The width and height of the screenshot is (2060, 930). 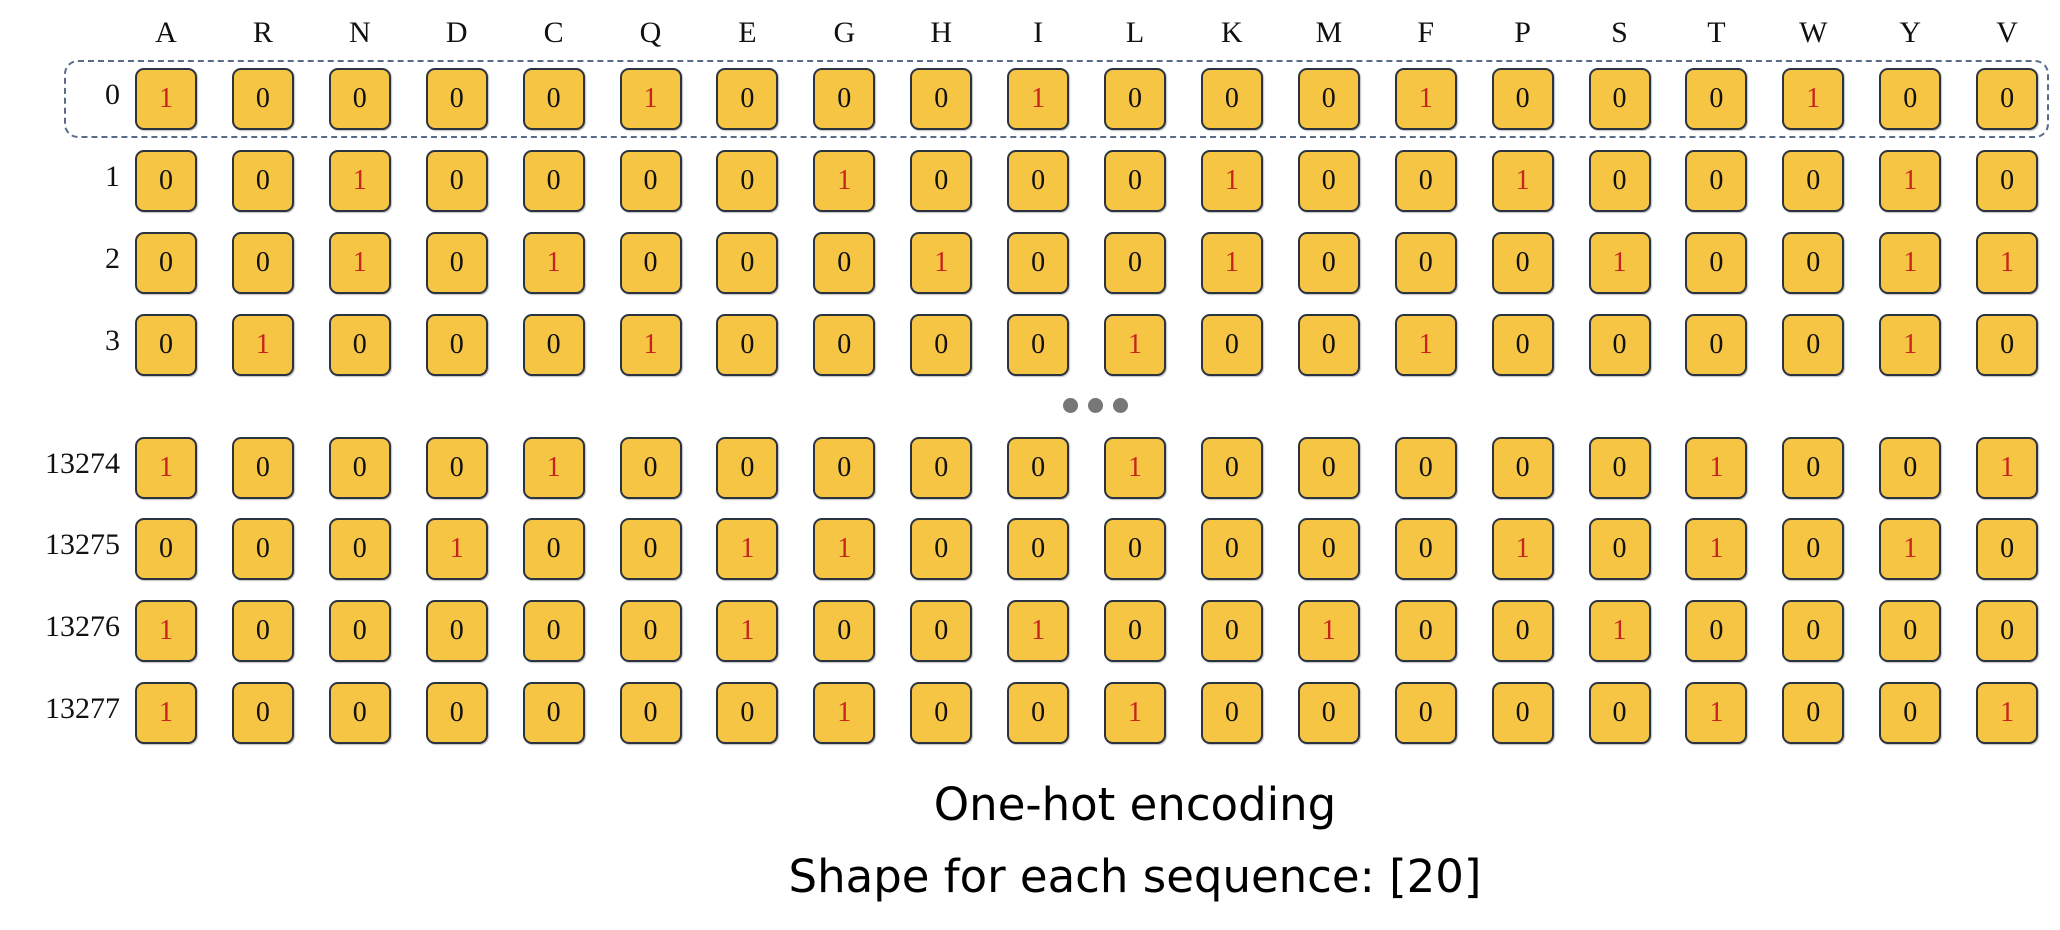 I want to click on column-header-t: T, so click(x=1716, y=32).